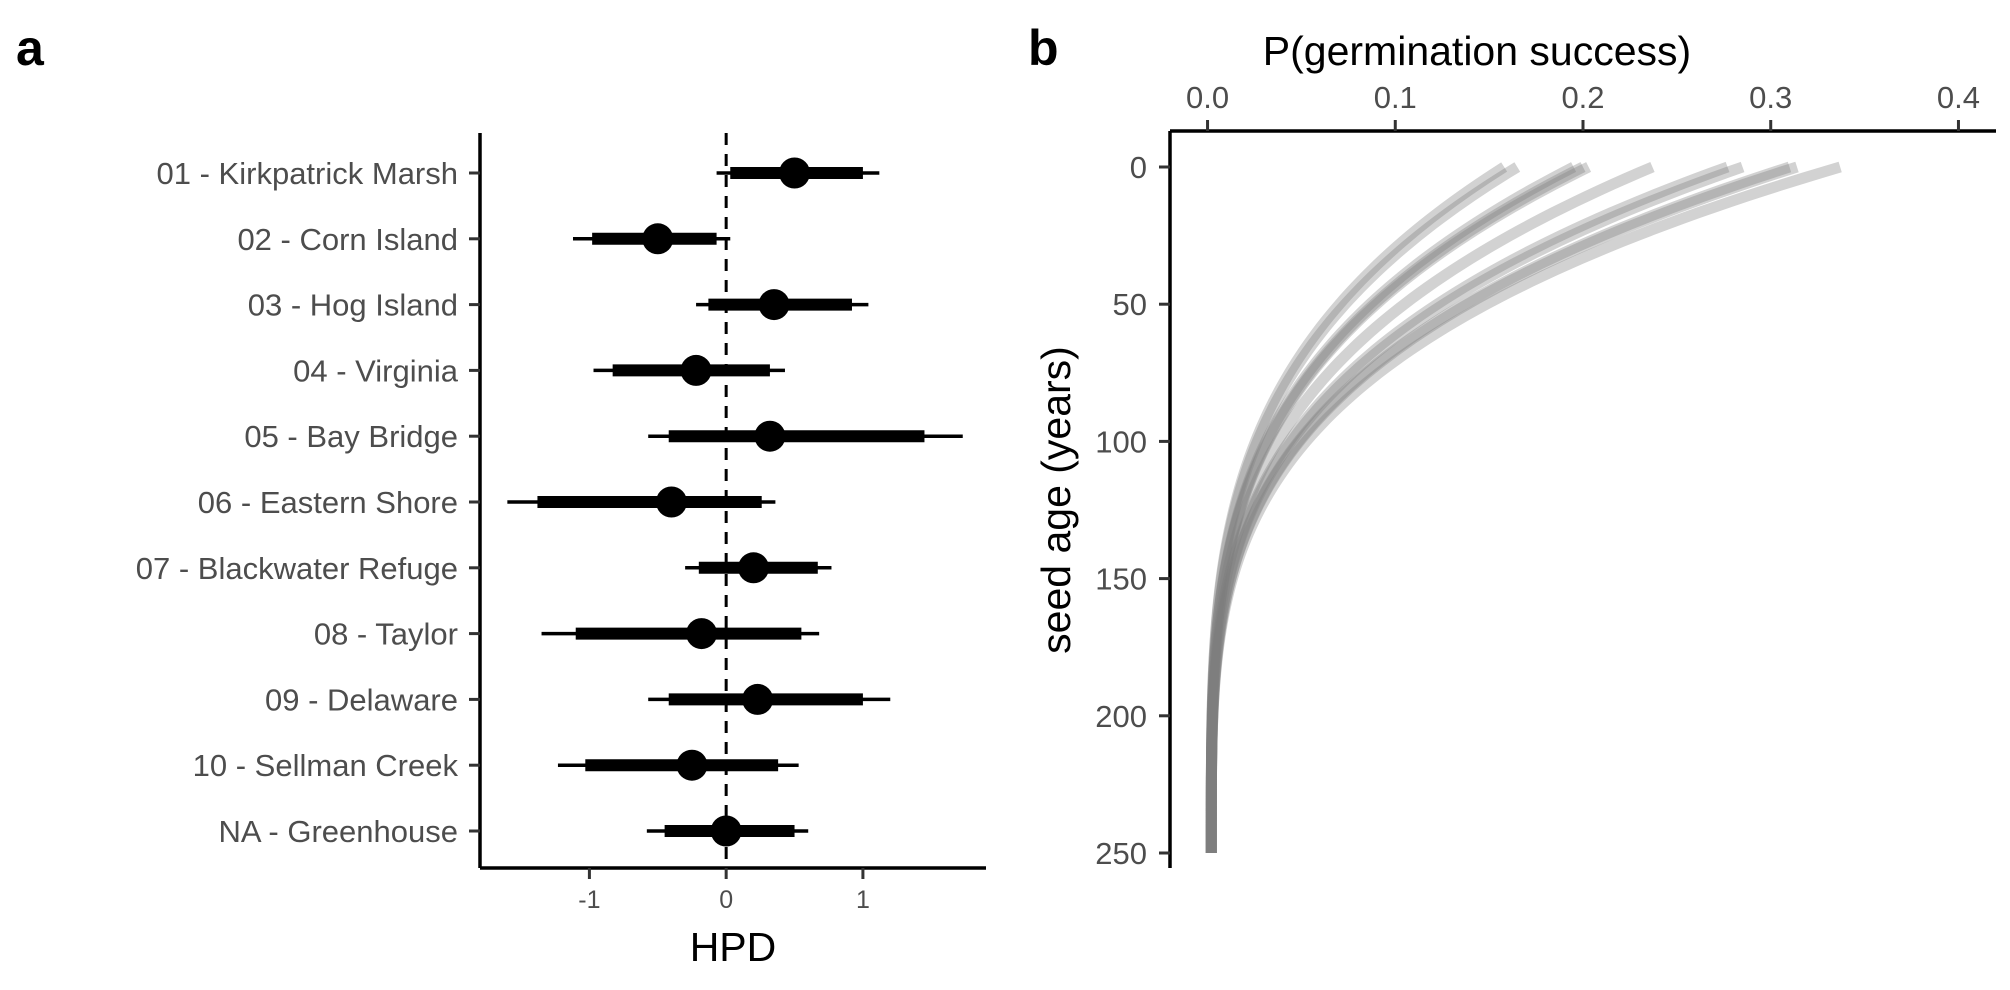  Describe the element at coordinates (726, 900) in the screenshot. I see `panel-a-x-tick-label: 0` at that location.